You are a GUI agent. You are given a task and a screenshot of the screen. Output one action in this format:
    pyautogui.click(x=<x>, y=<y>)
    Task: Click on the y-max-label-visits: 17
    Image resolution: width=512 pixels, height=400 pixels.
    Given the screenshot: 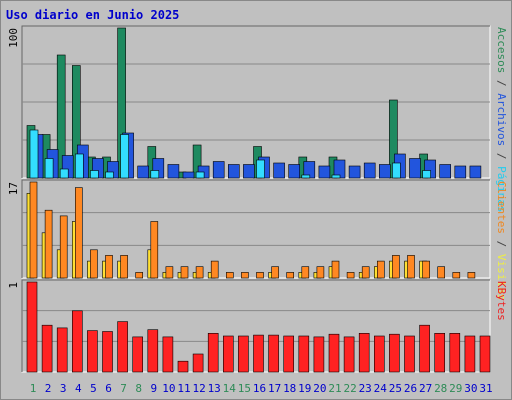 What is the action you would take?
    pyautogui.click(x=13, y=188)
    